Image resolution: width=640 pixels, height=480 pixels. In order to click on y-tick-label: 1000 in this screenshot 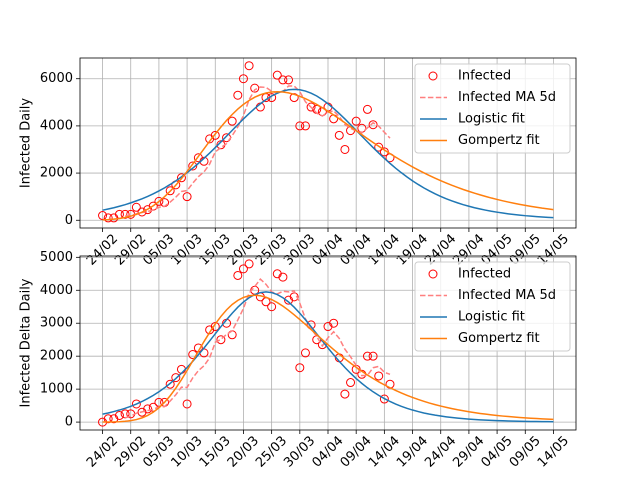, I will do `click(56, 389)`.